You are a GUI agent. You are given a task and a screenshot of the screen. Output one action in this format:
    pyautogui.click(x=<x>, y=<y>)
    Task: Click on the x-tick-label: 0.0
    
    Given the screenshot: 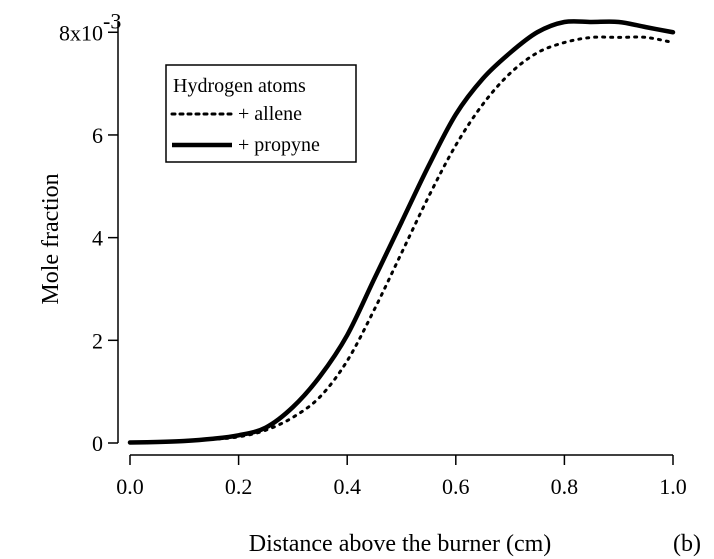 What is the action you would take?
    pyautogui.click(x=130, y=486)
    